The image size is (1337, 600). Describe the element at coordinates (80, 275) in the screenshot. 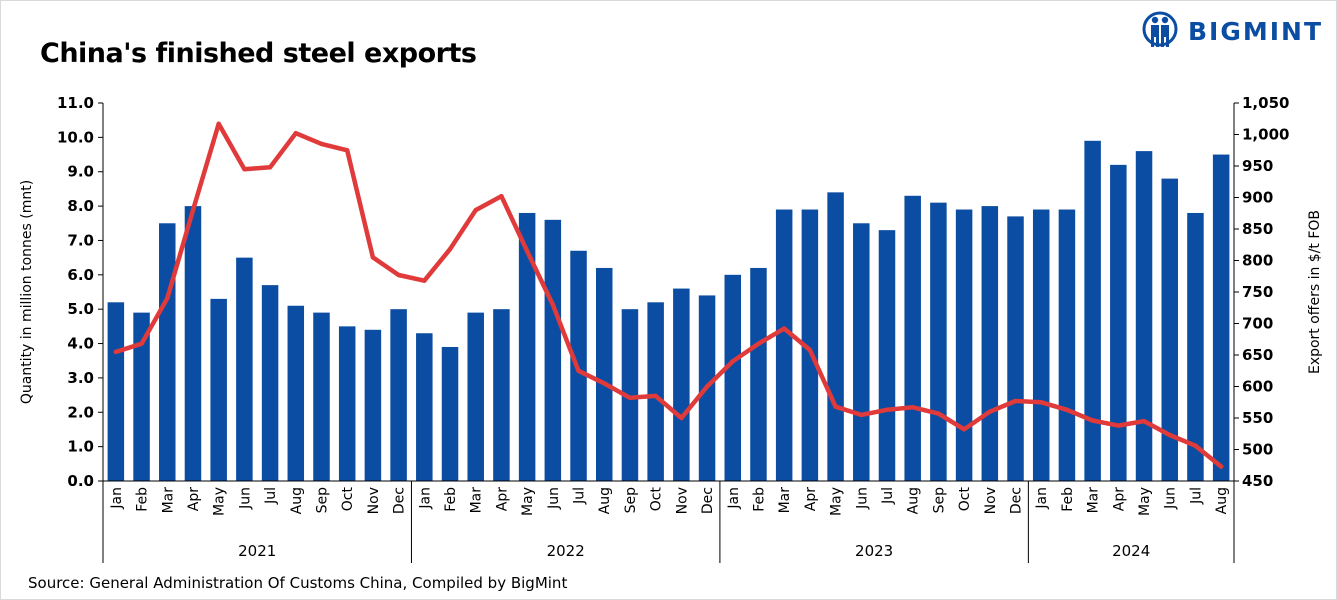

I see `y-tick-label: 6.0` at that location.